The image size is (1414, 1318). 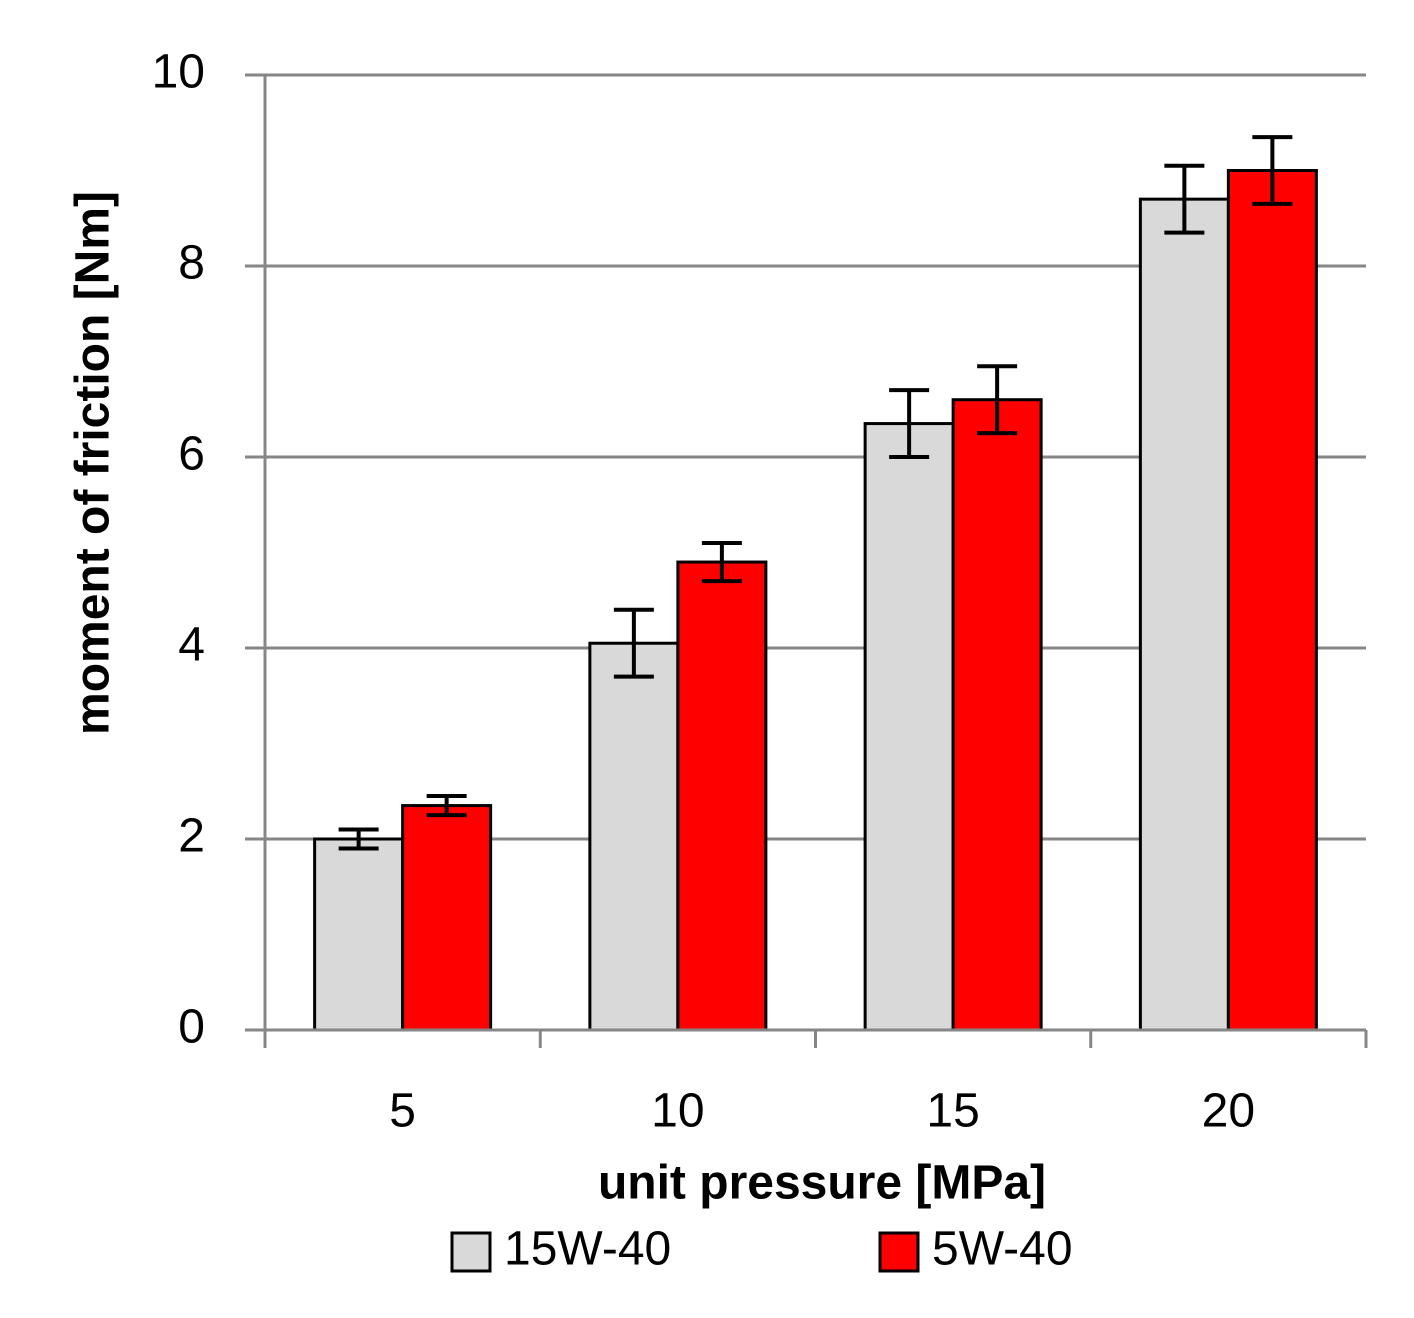 What do you see at coordinates (1002, 1249) in the screenshot?
I see `legend-label: 5W-40` at bounding box center [1002, 1249].